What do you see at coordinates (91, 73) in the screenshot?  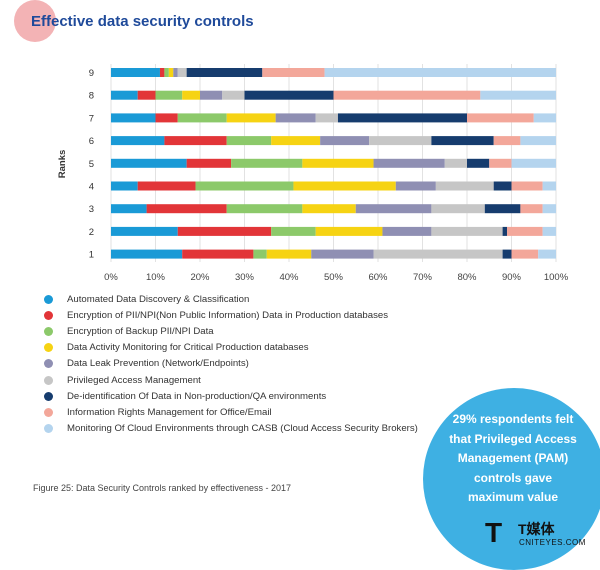 I see `y-tick-label: 9` at bounding box center [91, 73].